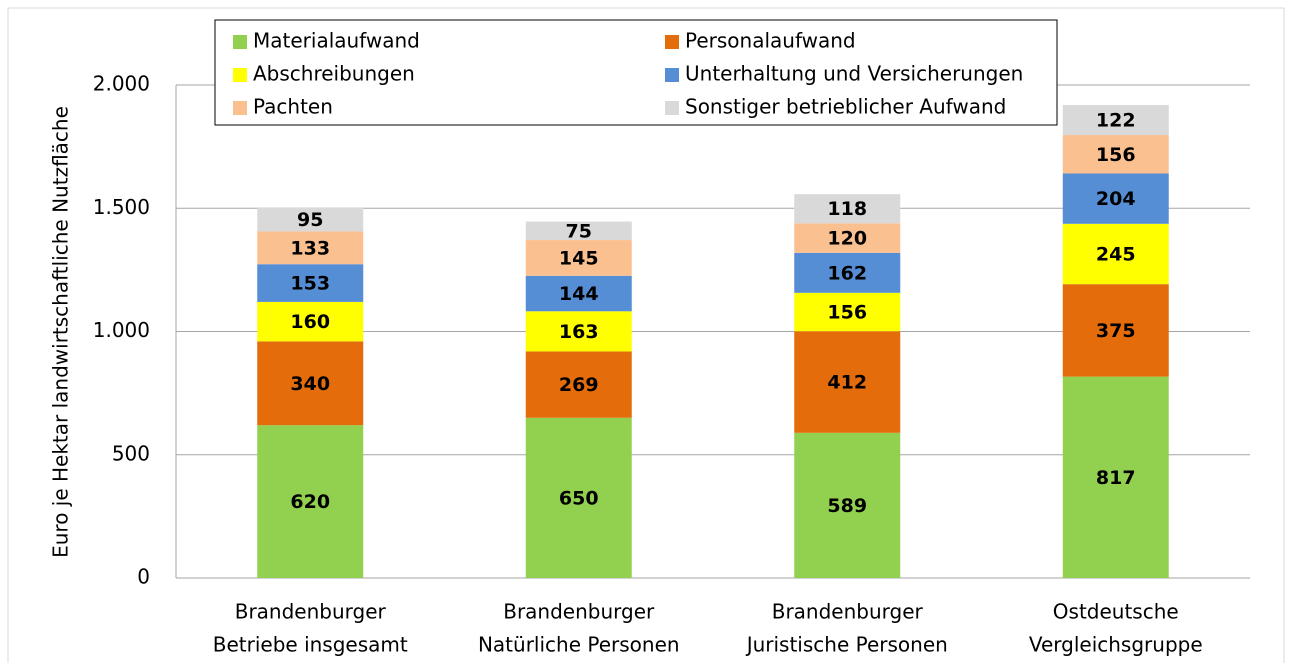 The image size is (1291, 663). I want to click on y-tick-label: 500, so click(131, 453).